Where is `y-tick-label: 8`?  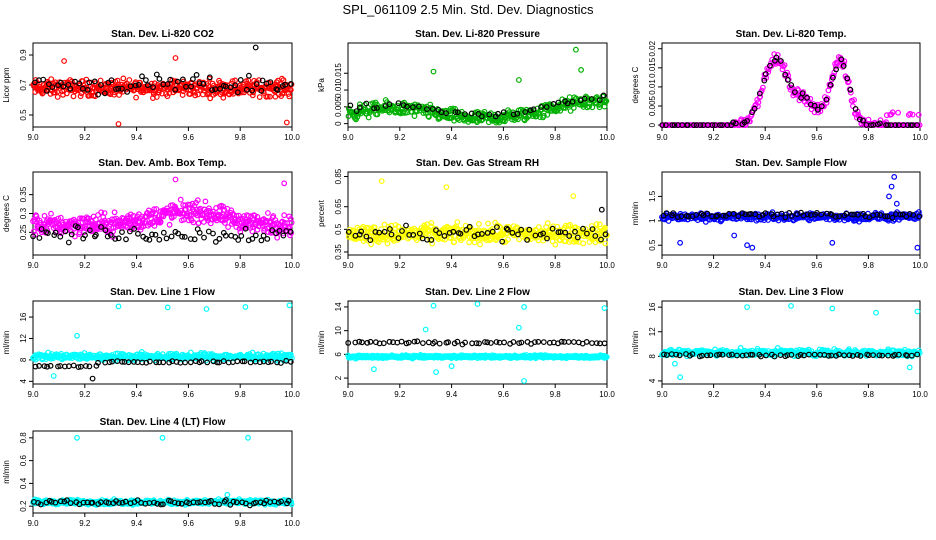 y-tick-label: 8 is located at coordinates (23, 359).